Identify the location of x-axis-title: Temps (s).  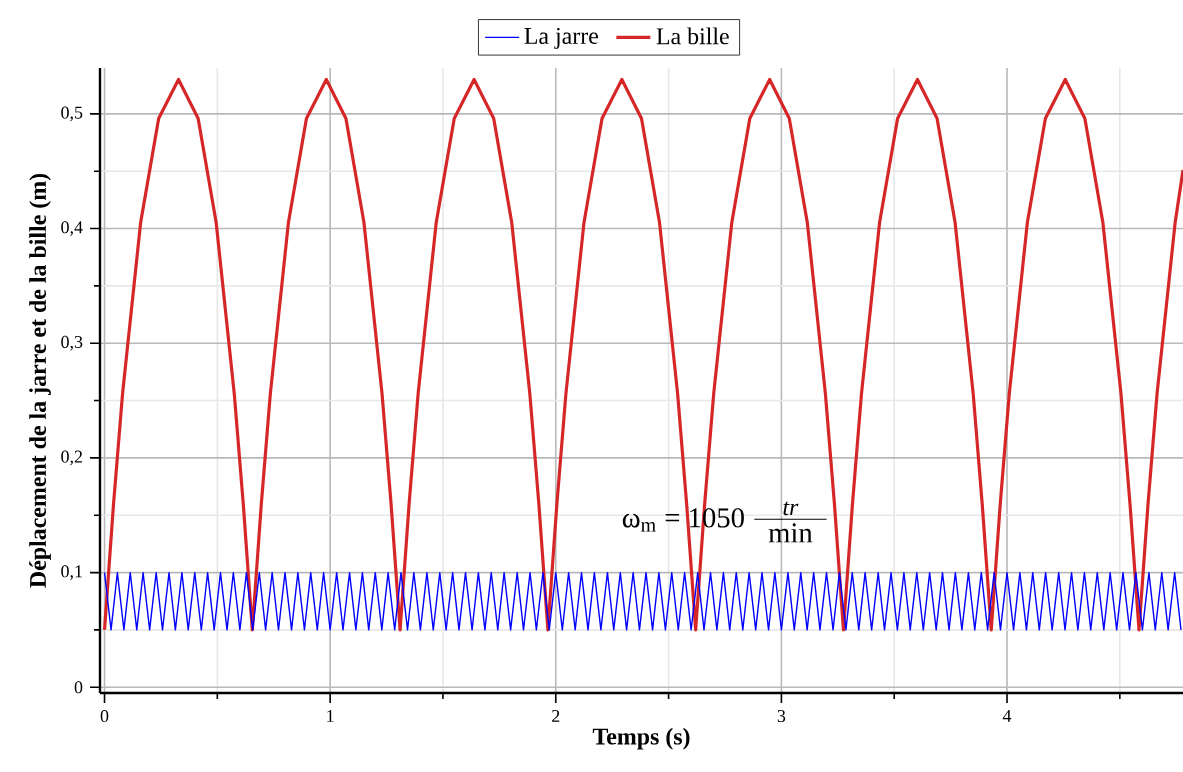
(641, 738).